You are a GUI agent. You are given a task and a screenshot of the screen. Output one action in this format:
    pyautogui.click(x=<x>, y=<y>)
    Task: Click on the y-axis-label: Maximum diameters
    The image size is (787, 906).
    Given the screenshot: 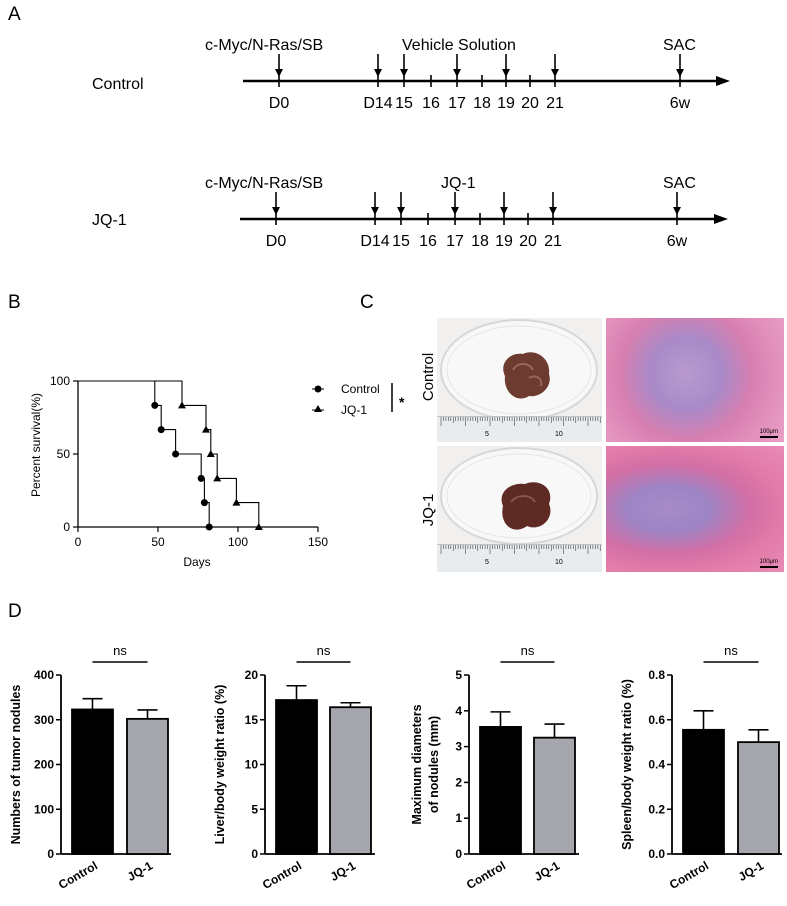 What is the action you would take?
    pyautogui.click(x=417, y=764)
    